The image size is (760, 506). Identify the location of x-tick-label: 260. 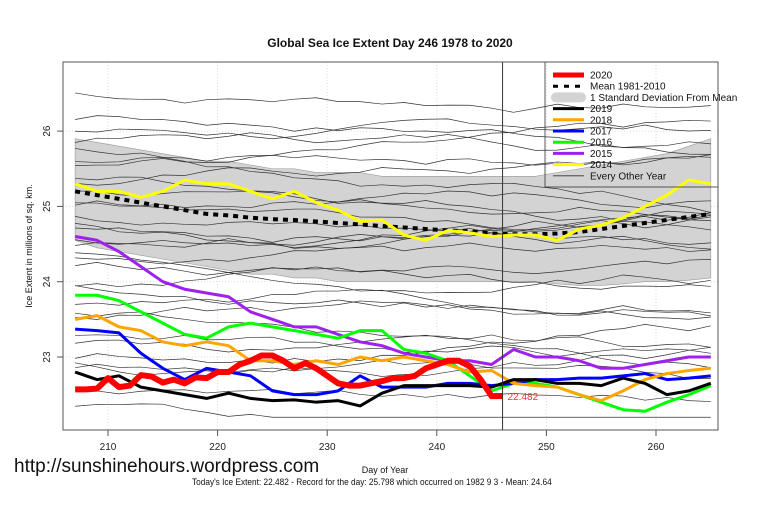
(656, 447).